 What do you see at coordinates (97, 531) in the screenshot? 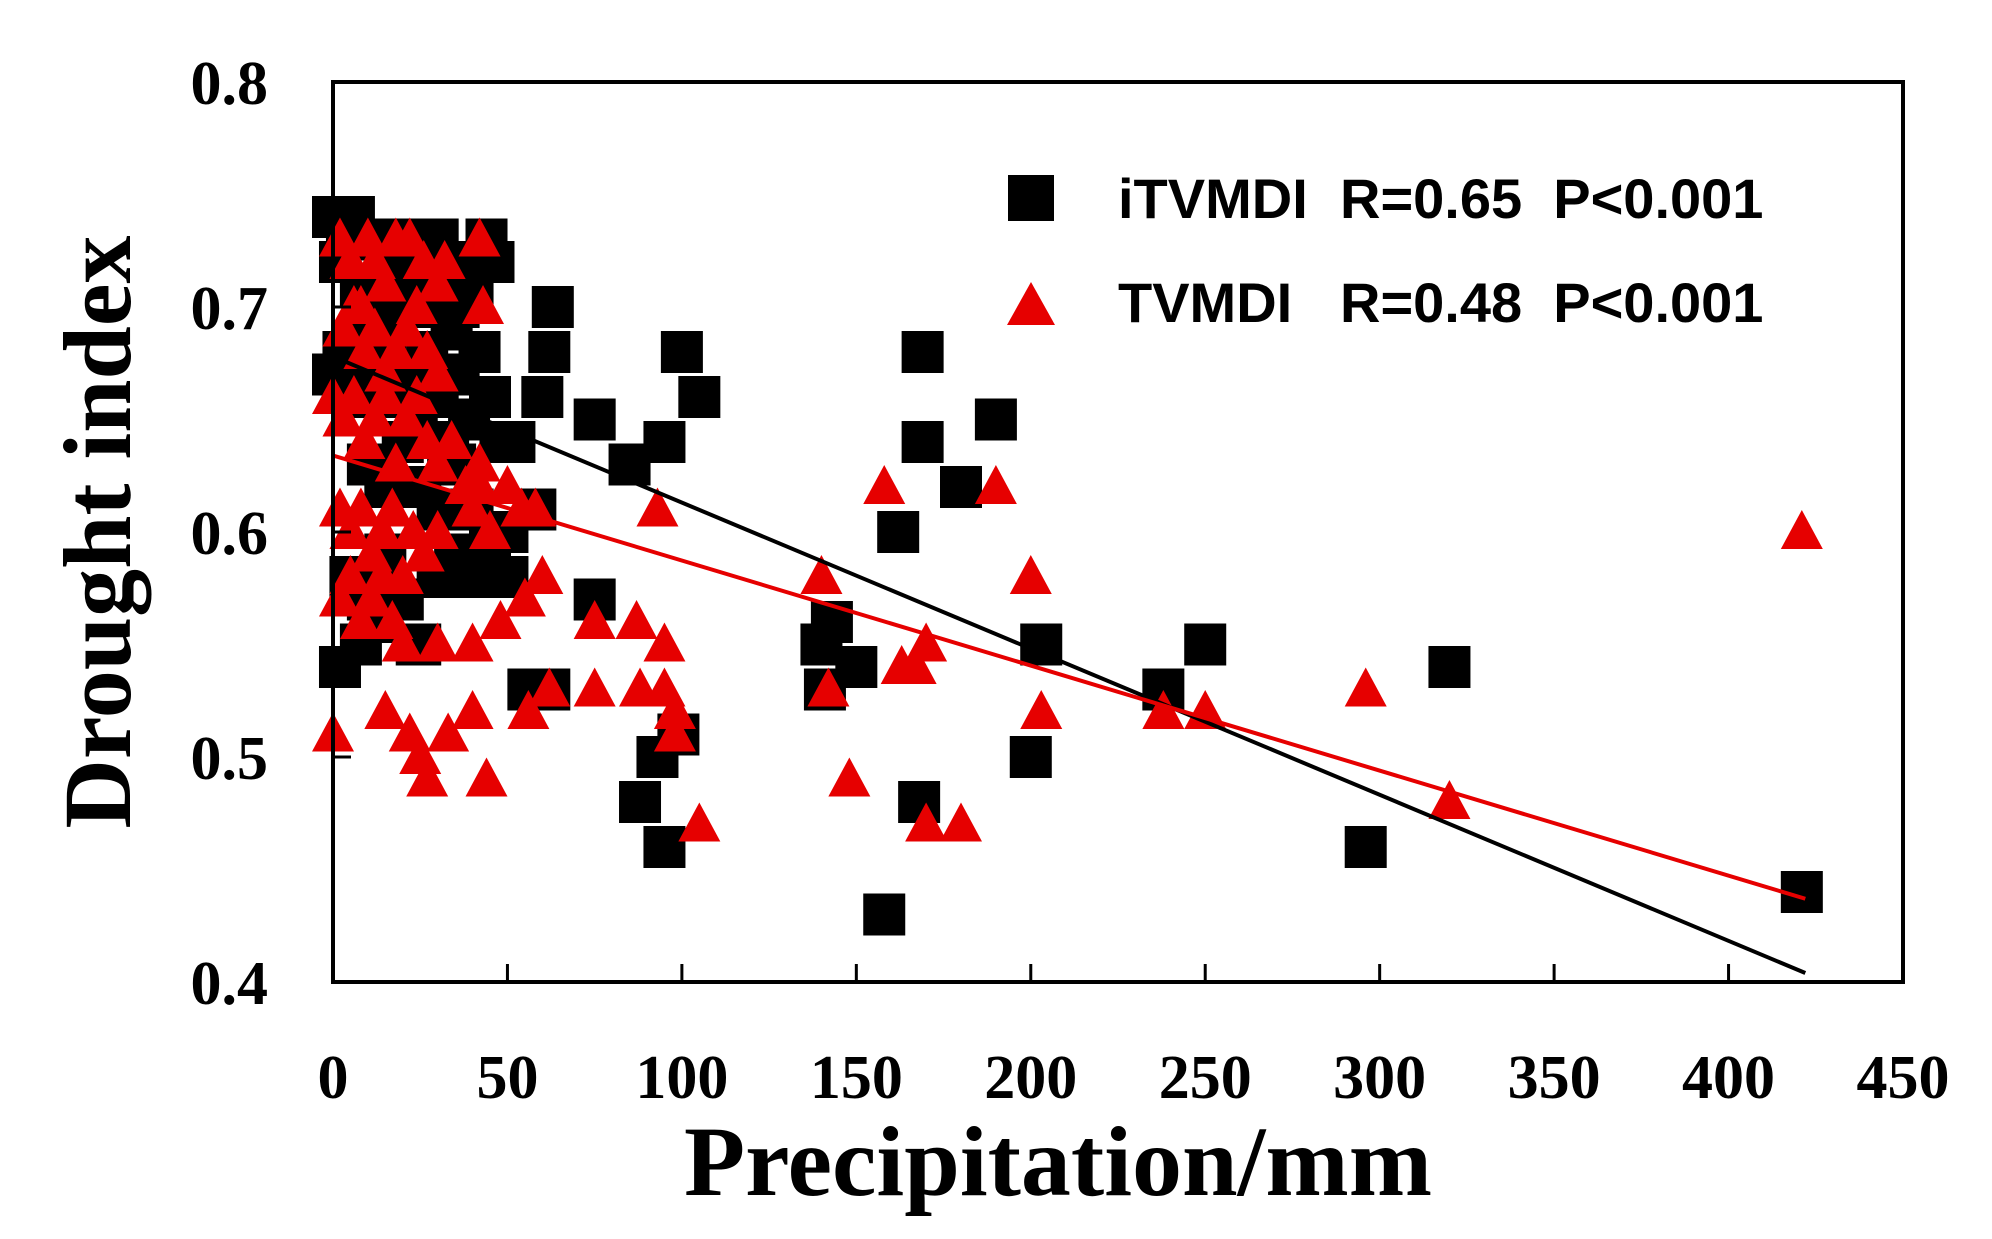
I see `y-axis-title: Drought index` at bounding box center [97, 531].